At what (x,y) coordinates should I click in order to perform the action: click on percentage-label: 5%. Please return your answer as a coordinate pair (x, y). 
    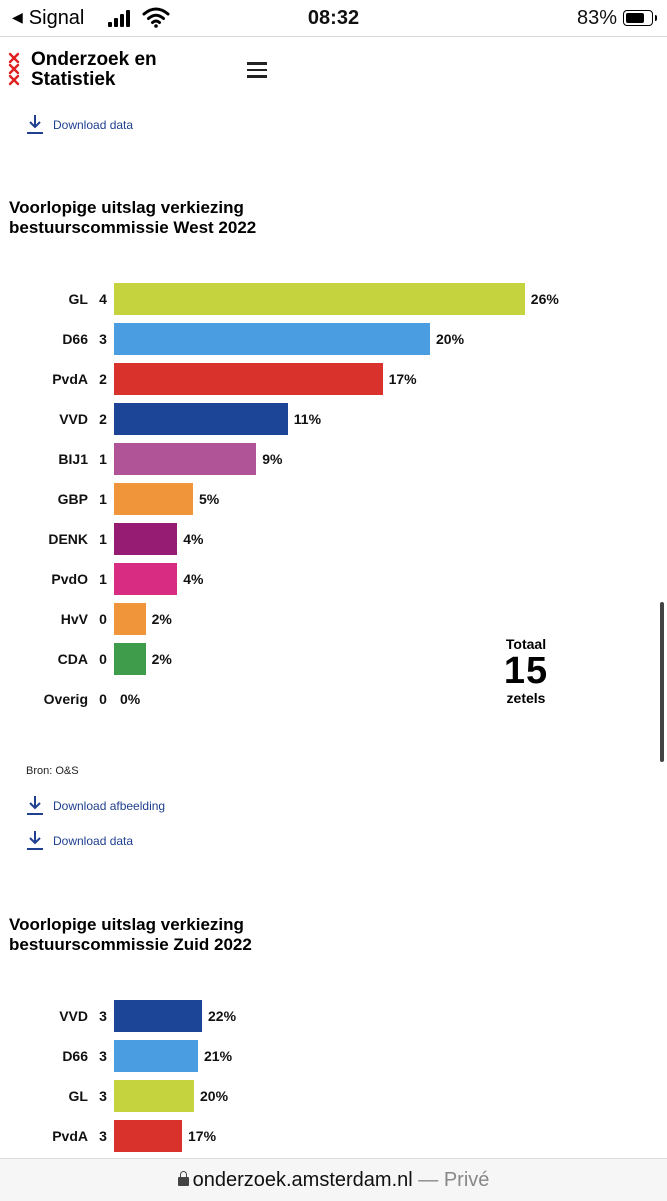
    Looking at the image, I should click on (209, 499).